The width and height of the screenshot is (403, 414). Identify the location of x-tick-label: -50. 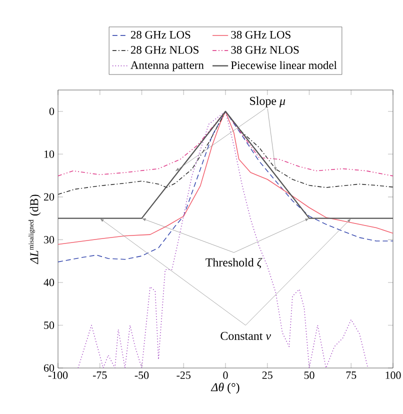
(141, 375).